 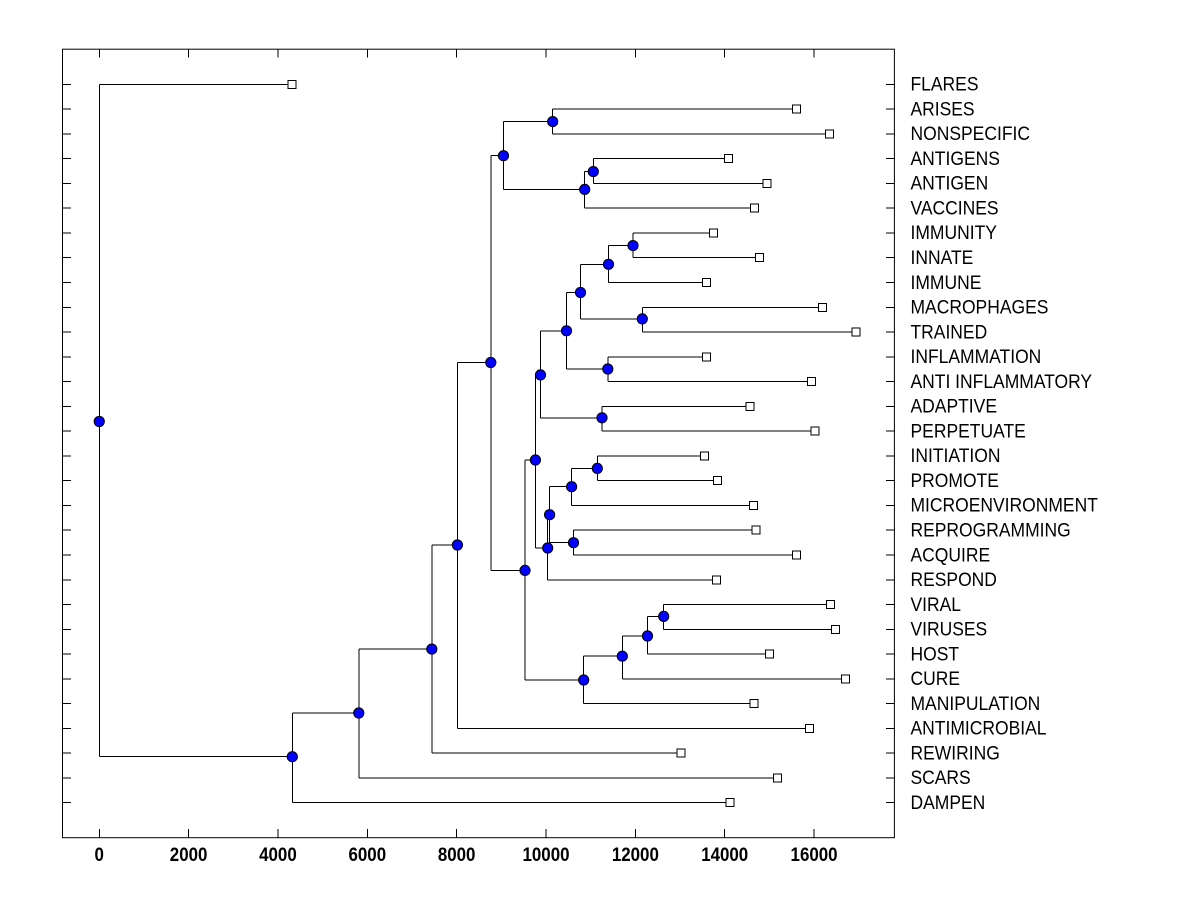 I want to click on svg-text: ANTIGENS, so click(x=955, y=159).